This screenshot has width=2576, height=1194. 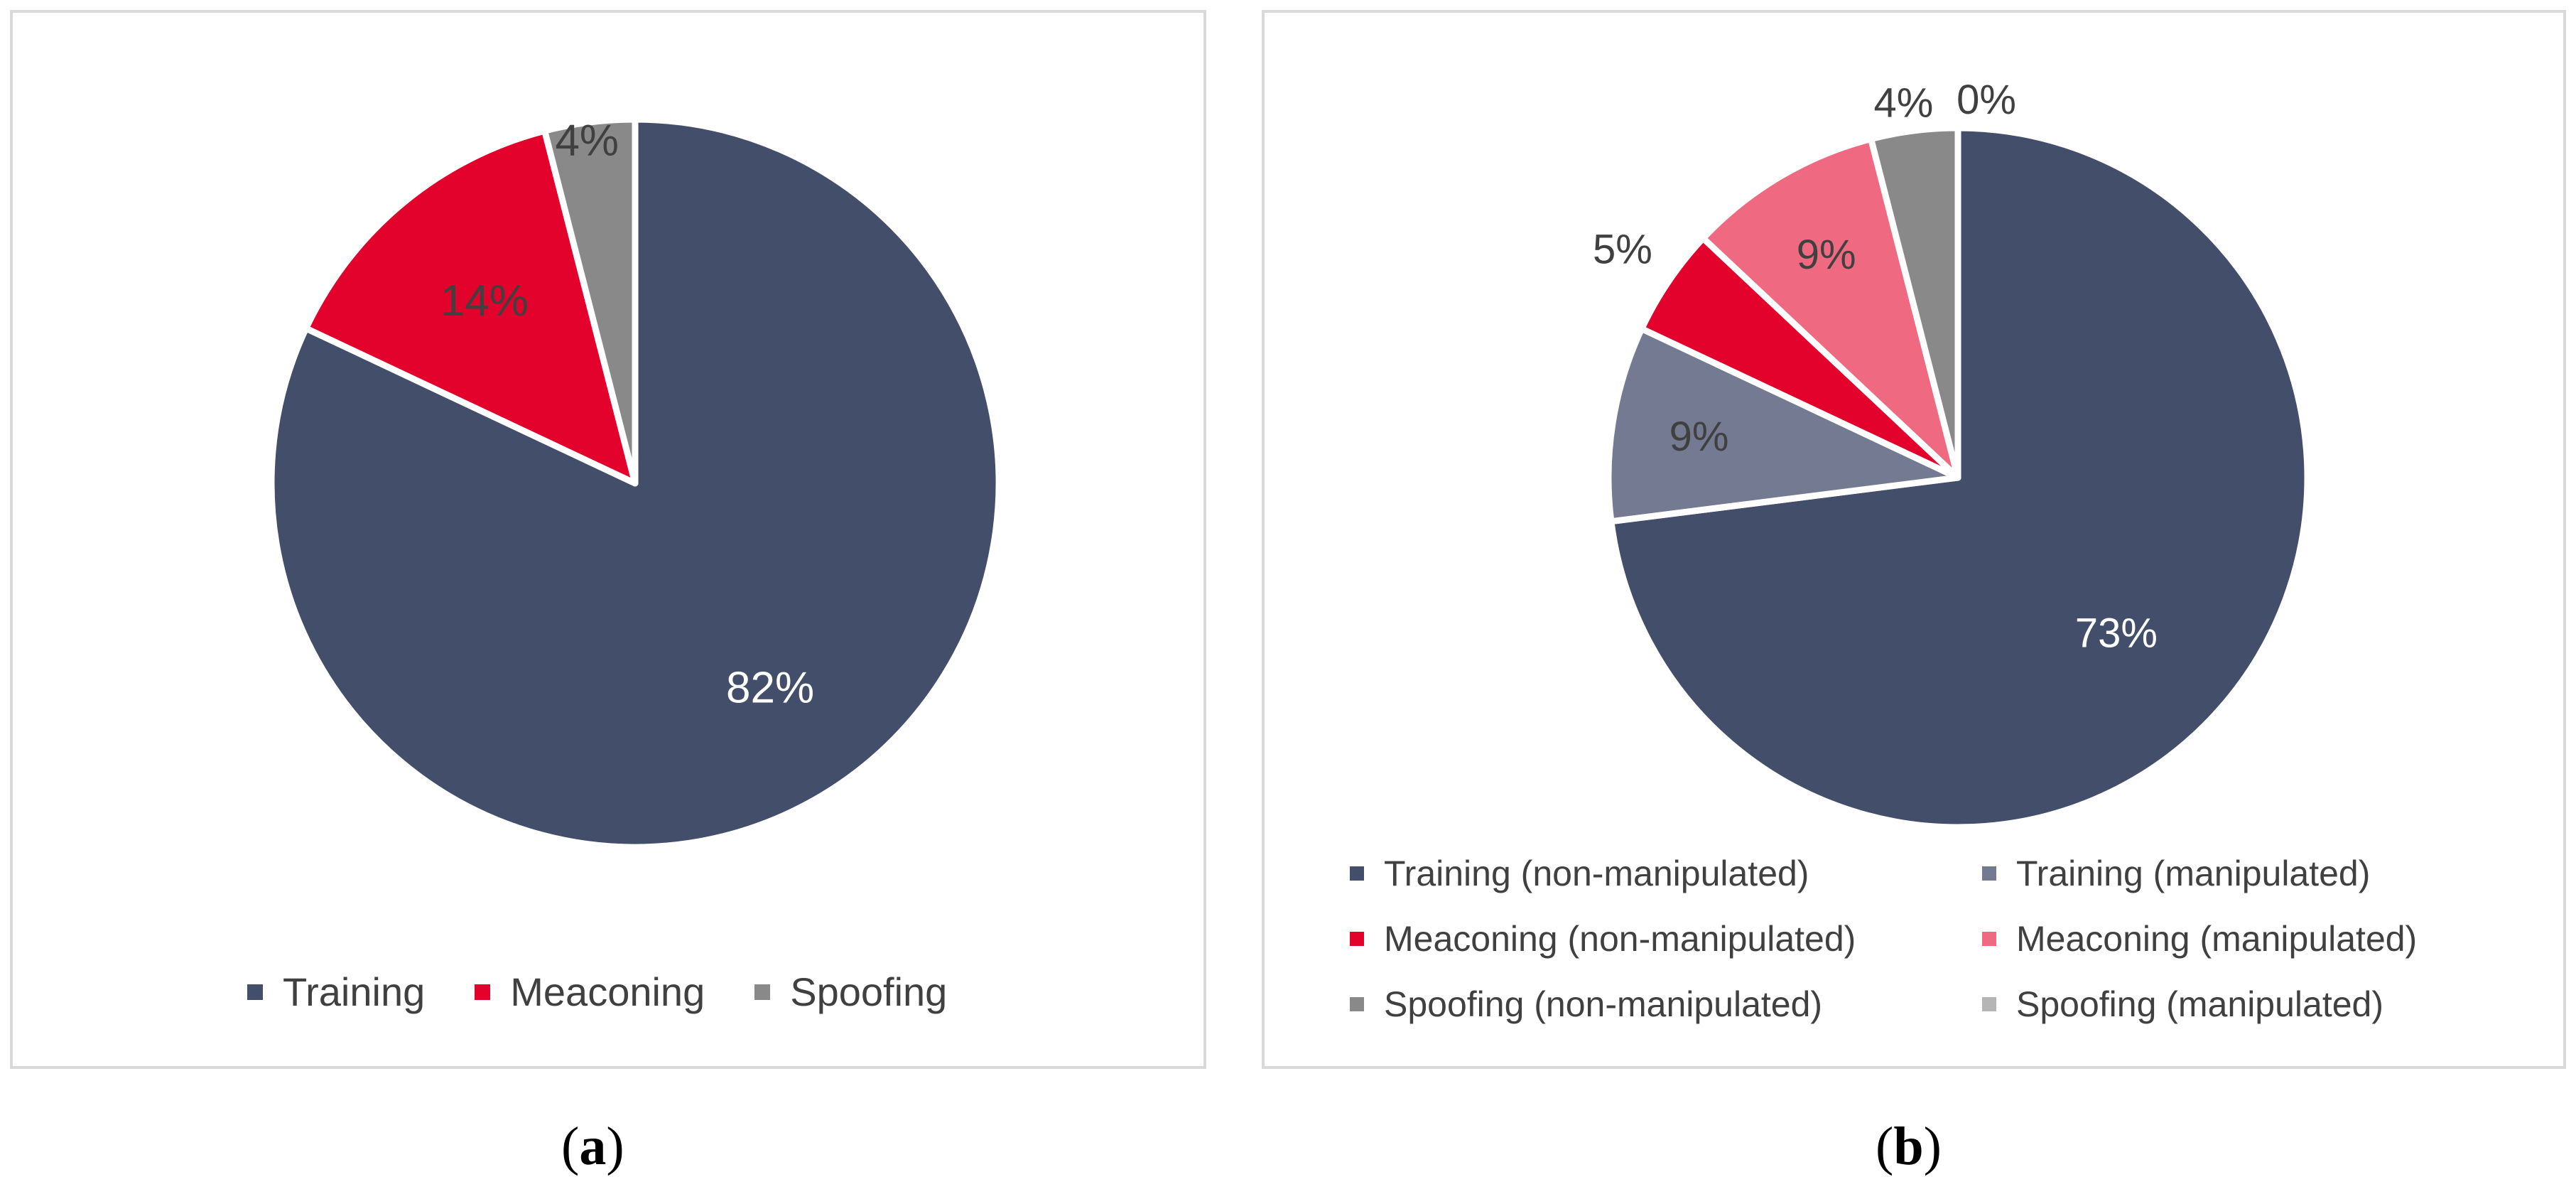 I want to click on legend-label-meaconing: Meaconing, so click(x=607, y=992).